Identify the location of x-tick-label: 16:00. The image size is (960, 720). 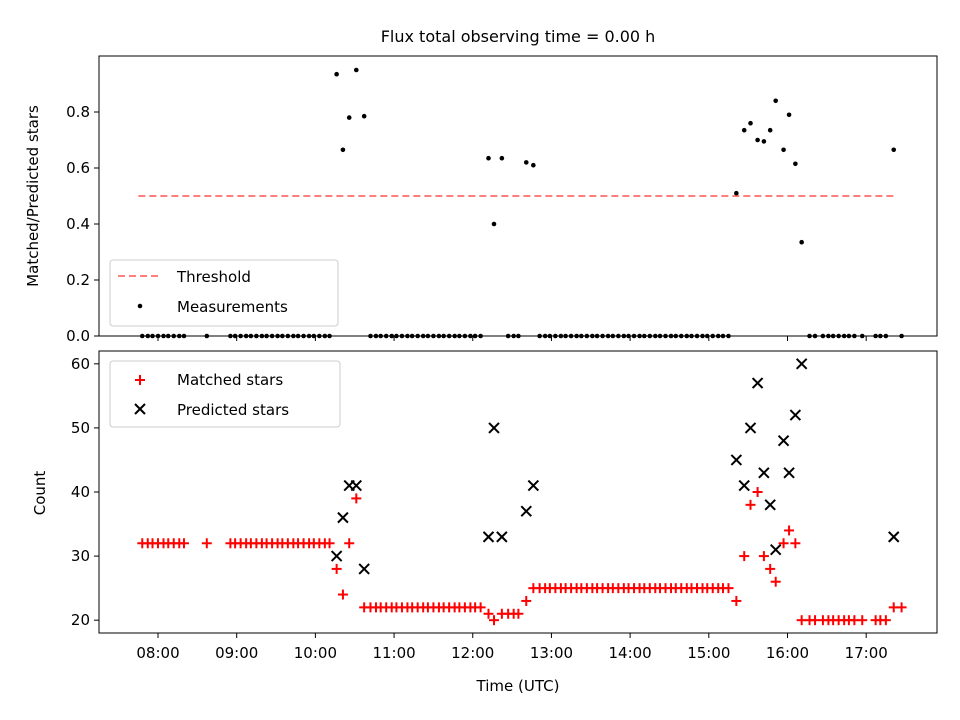
(787, 653).